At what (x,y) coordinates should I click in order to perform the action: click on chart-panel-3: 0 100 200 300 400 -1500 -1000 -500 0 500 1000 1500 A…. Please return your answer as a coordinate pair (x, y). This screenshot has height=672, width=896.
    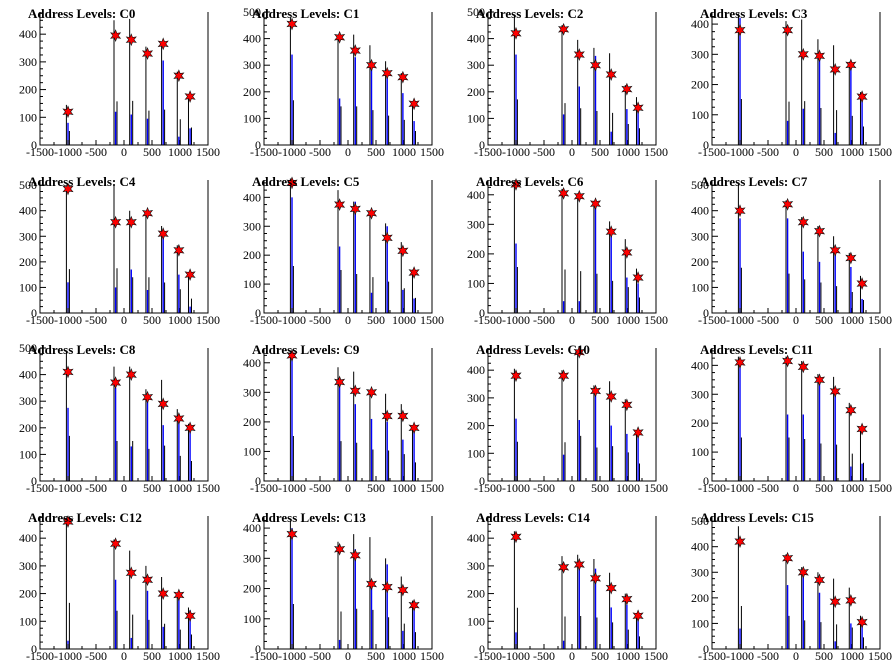
    Looking at the image, I should click on (784, 84).